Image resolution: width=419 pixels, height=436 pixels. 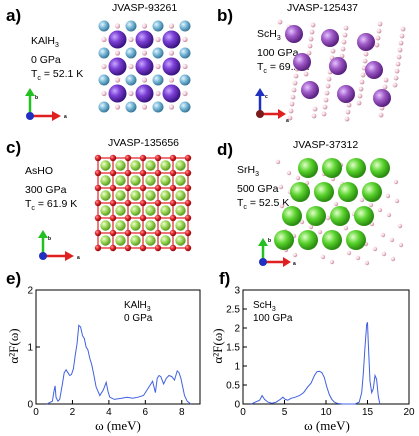 I want to click on panel-d-axis-triad: b a, so click(x=277, y=252).